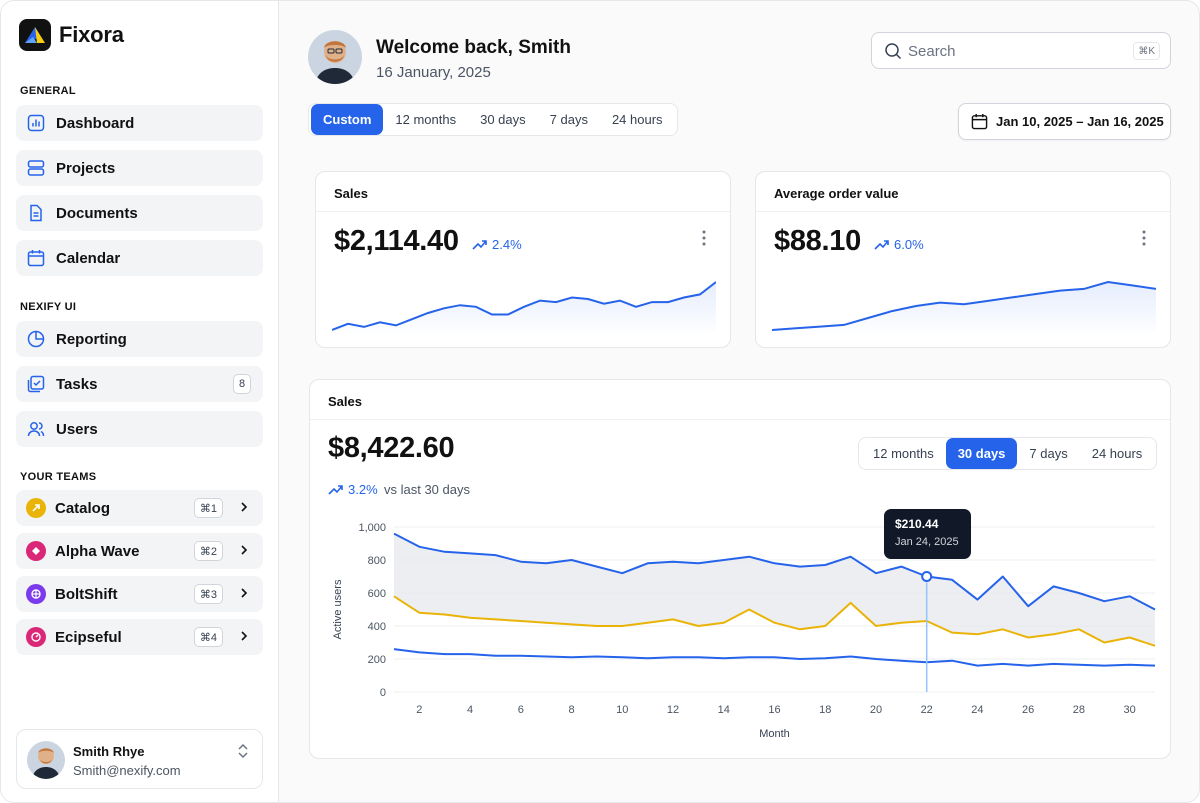 The height and width of the screenshot is (803, 1200). Describe the element at coordinates (774, 734) in the screenshot. I see `x-axis-label: Month` at that location.